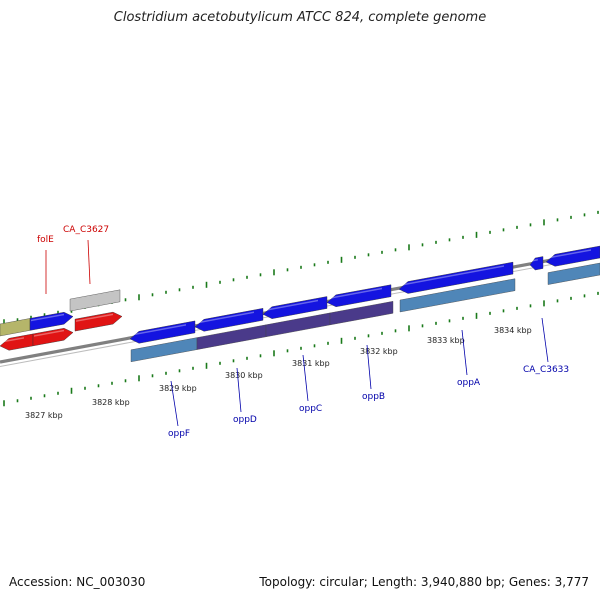 The image size is (600, 600). What do you see at coordinates (469, 383) in the screenshot?
I see `gene-label-oppA: oppA` at bounding box center [469, 383].